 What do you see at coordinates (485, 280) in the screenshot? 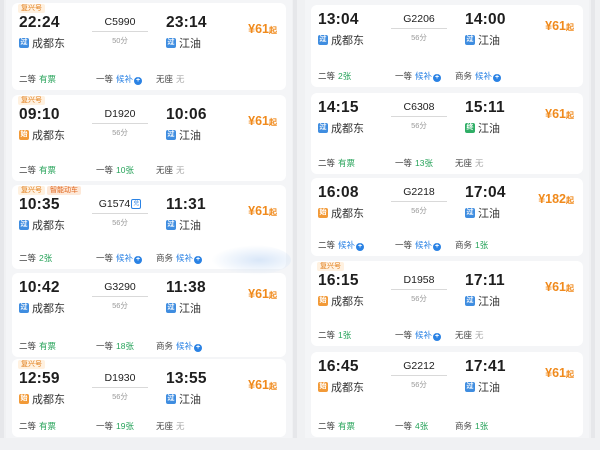
I see `arrival-time: 17:11` at bounding box center [485, 280].